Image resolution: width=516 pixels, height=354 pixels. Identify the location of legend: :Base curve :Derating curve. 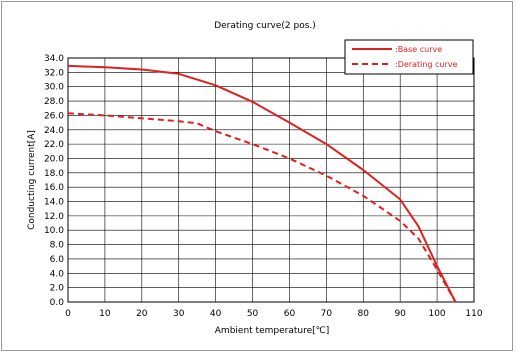
(409, 57).